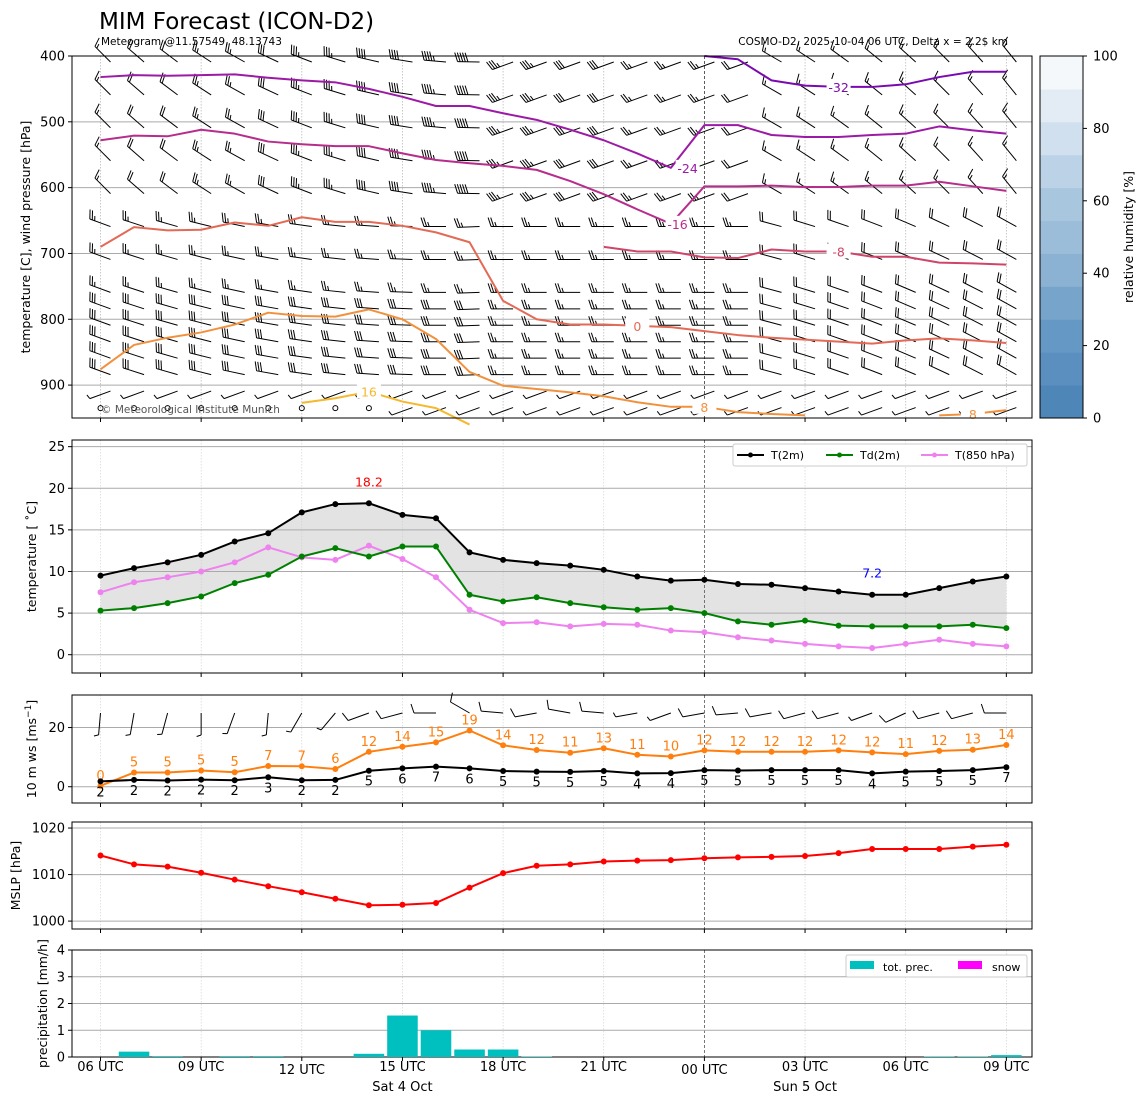 The width and height of the screenshot is (1148, 1105). I want to click on precip-bar, so click(973, 1056).